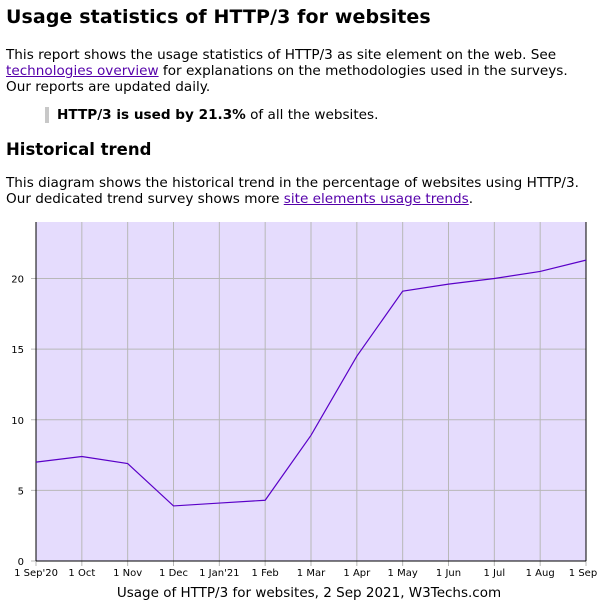  I want to click on x-tick-label: 1 Jul, so click(495, 573).